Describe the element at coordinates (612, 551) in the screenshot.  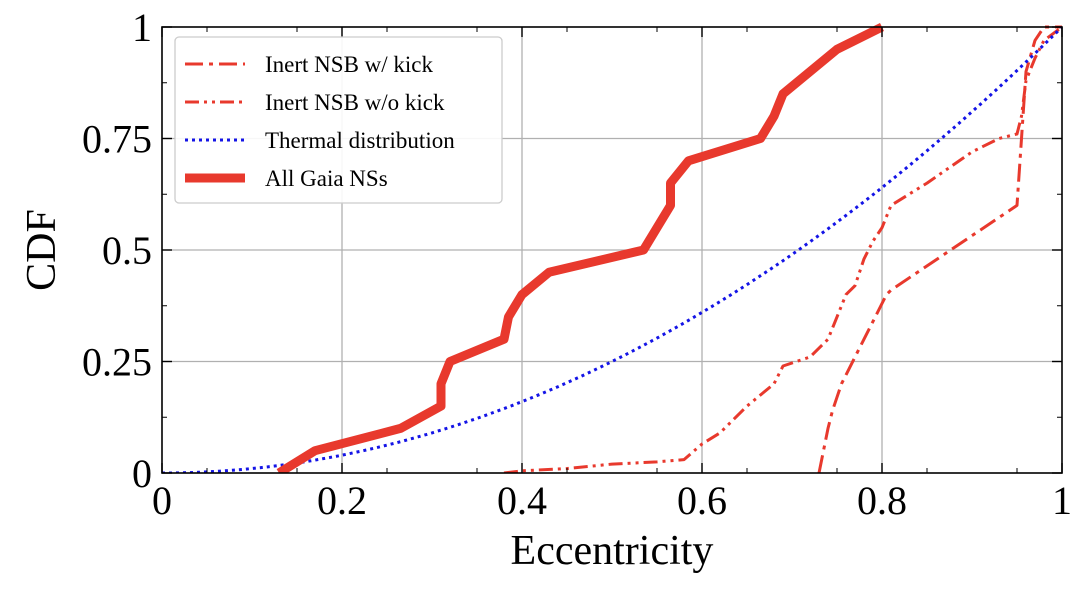
I see `x-axis-label: Eccentricity` at that location.